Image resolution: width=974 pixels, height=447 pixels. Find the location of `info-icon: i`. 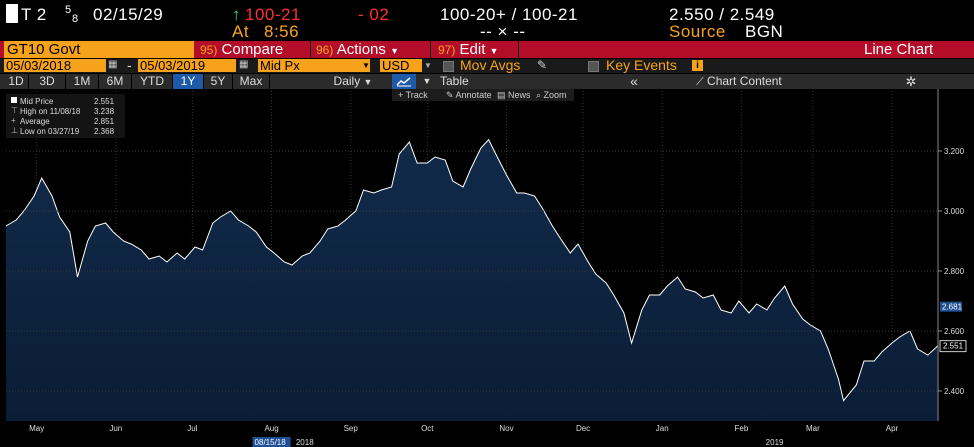

info-icon: i is located at coordinates (697, 65).